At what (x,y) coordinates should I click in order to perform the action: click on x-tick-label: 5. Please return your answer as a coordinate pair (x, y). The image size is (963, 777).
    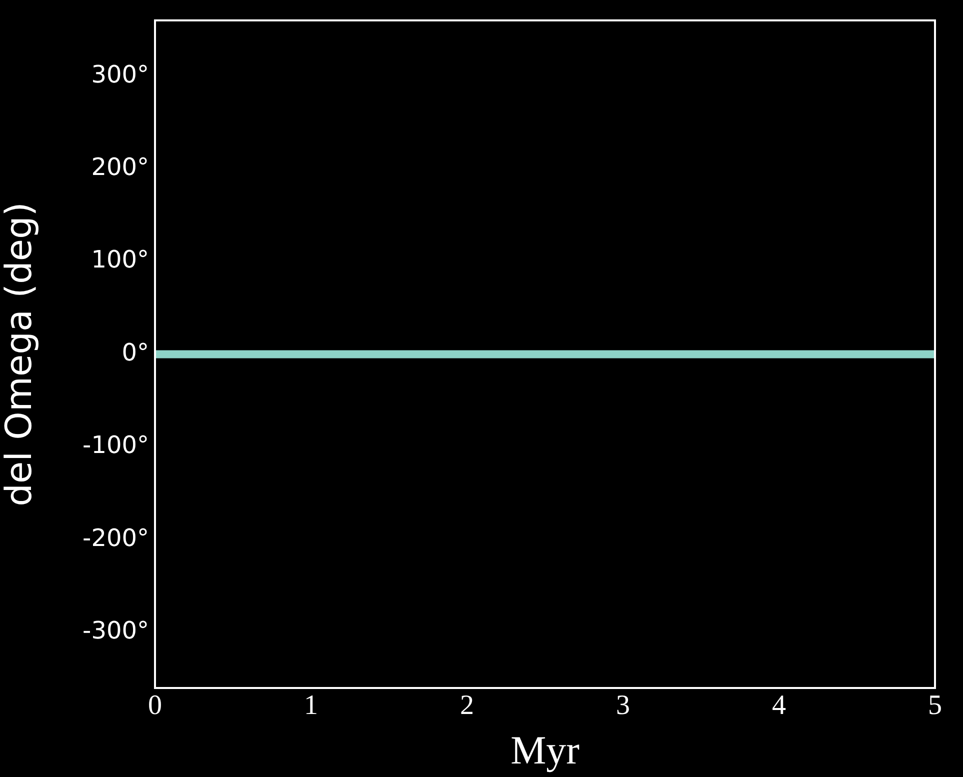
    Looking at the image, I should click on (935, 706).